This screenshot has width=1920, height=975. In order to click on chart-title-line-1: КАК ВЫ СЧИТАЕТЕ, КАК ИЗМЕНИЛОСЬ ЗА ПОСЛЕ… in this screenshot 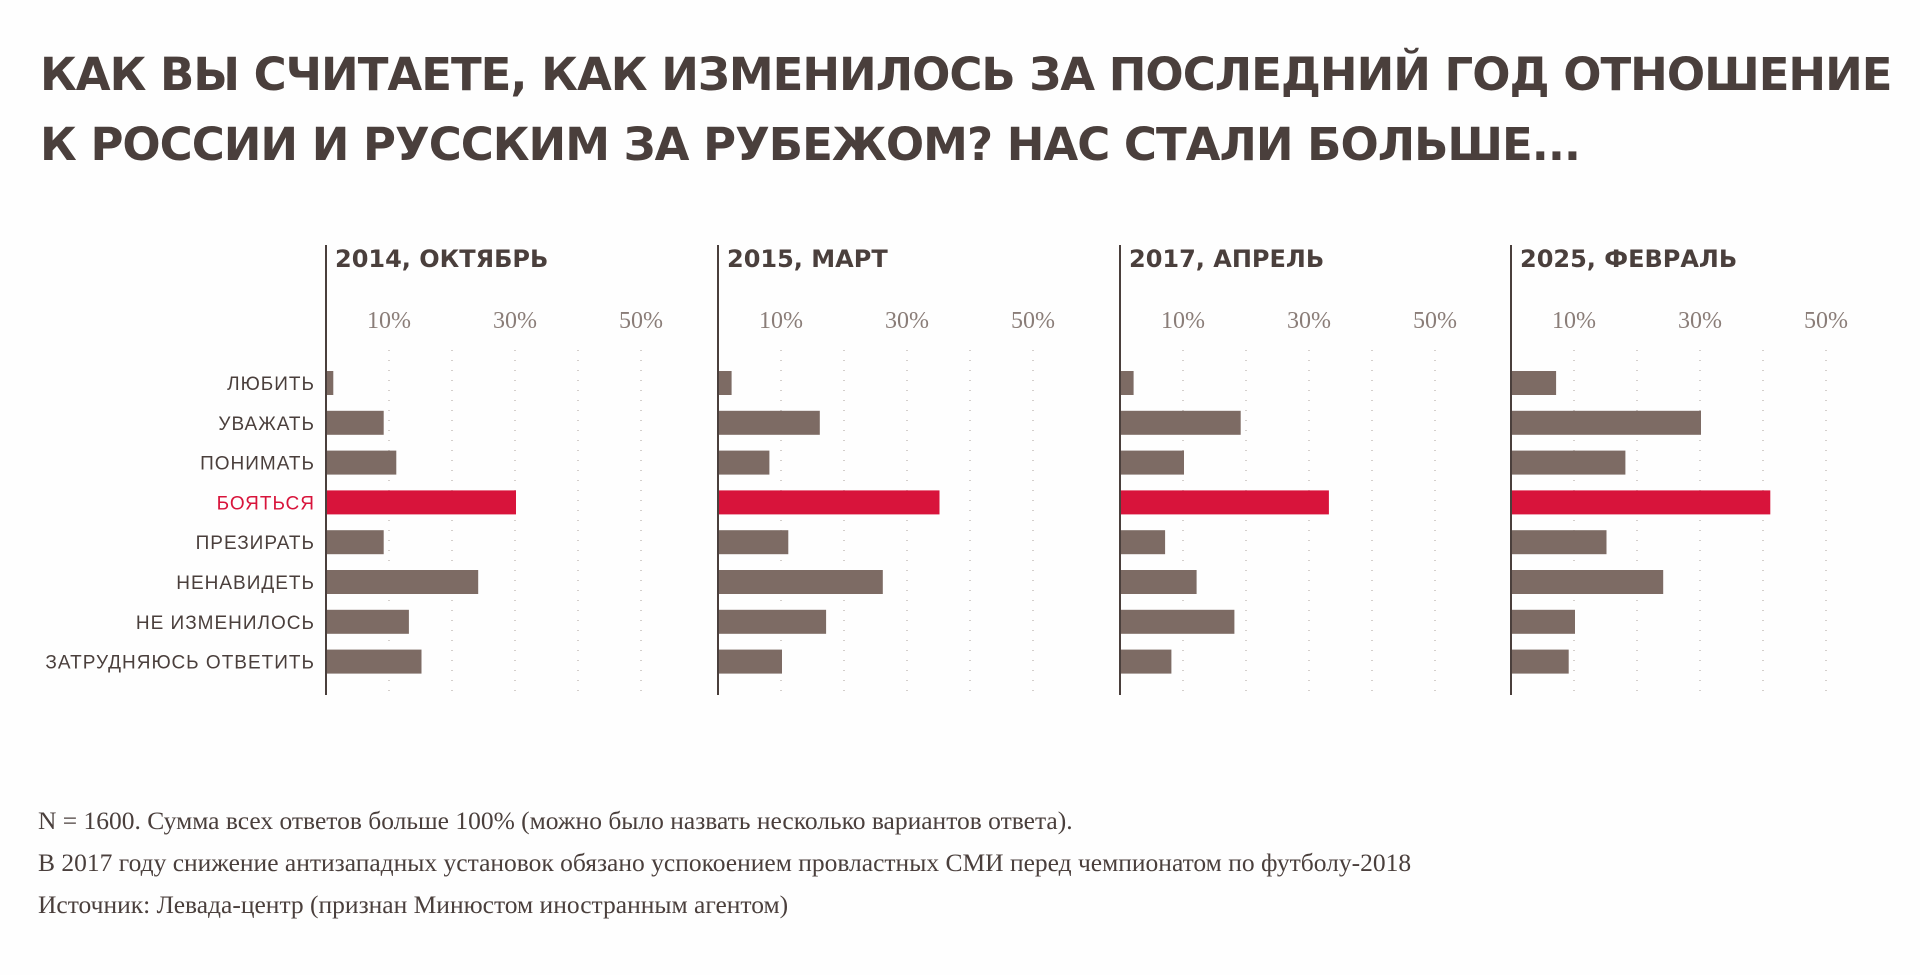, I will do `click(966, 74)`.